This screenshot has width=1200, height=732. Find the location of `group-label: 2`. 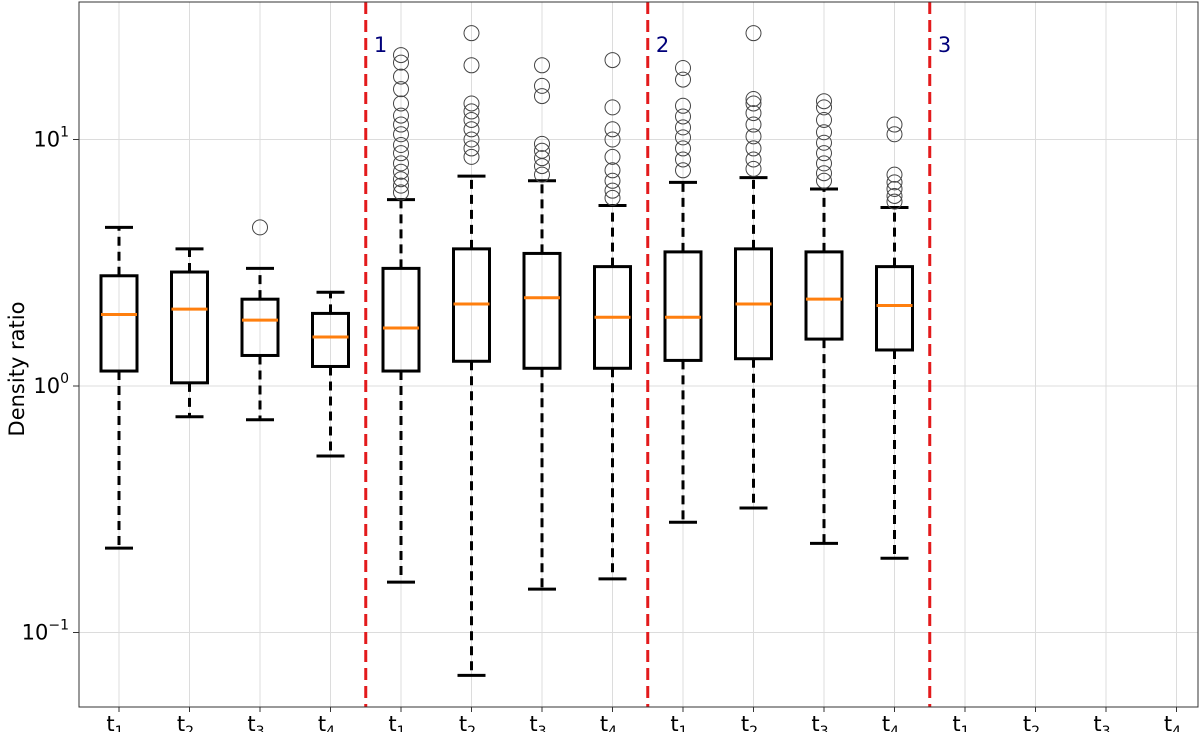

group-label: 2 is located at coordinates (662, 45).